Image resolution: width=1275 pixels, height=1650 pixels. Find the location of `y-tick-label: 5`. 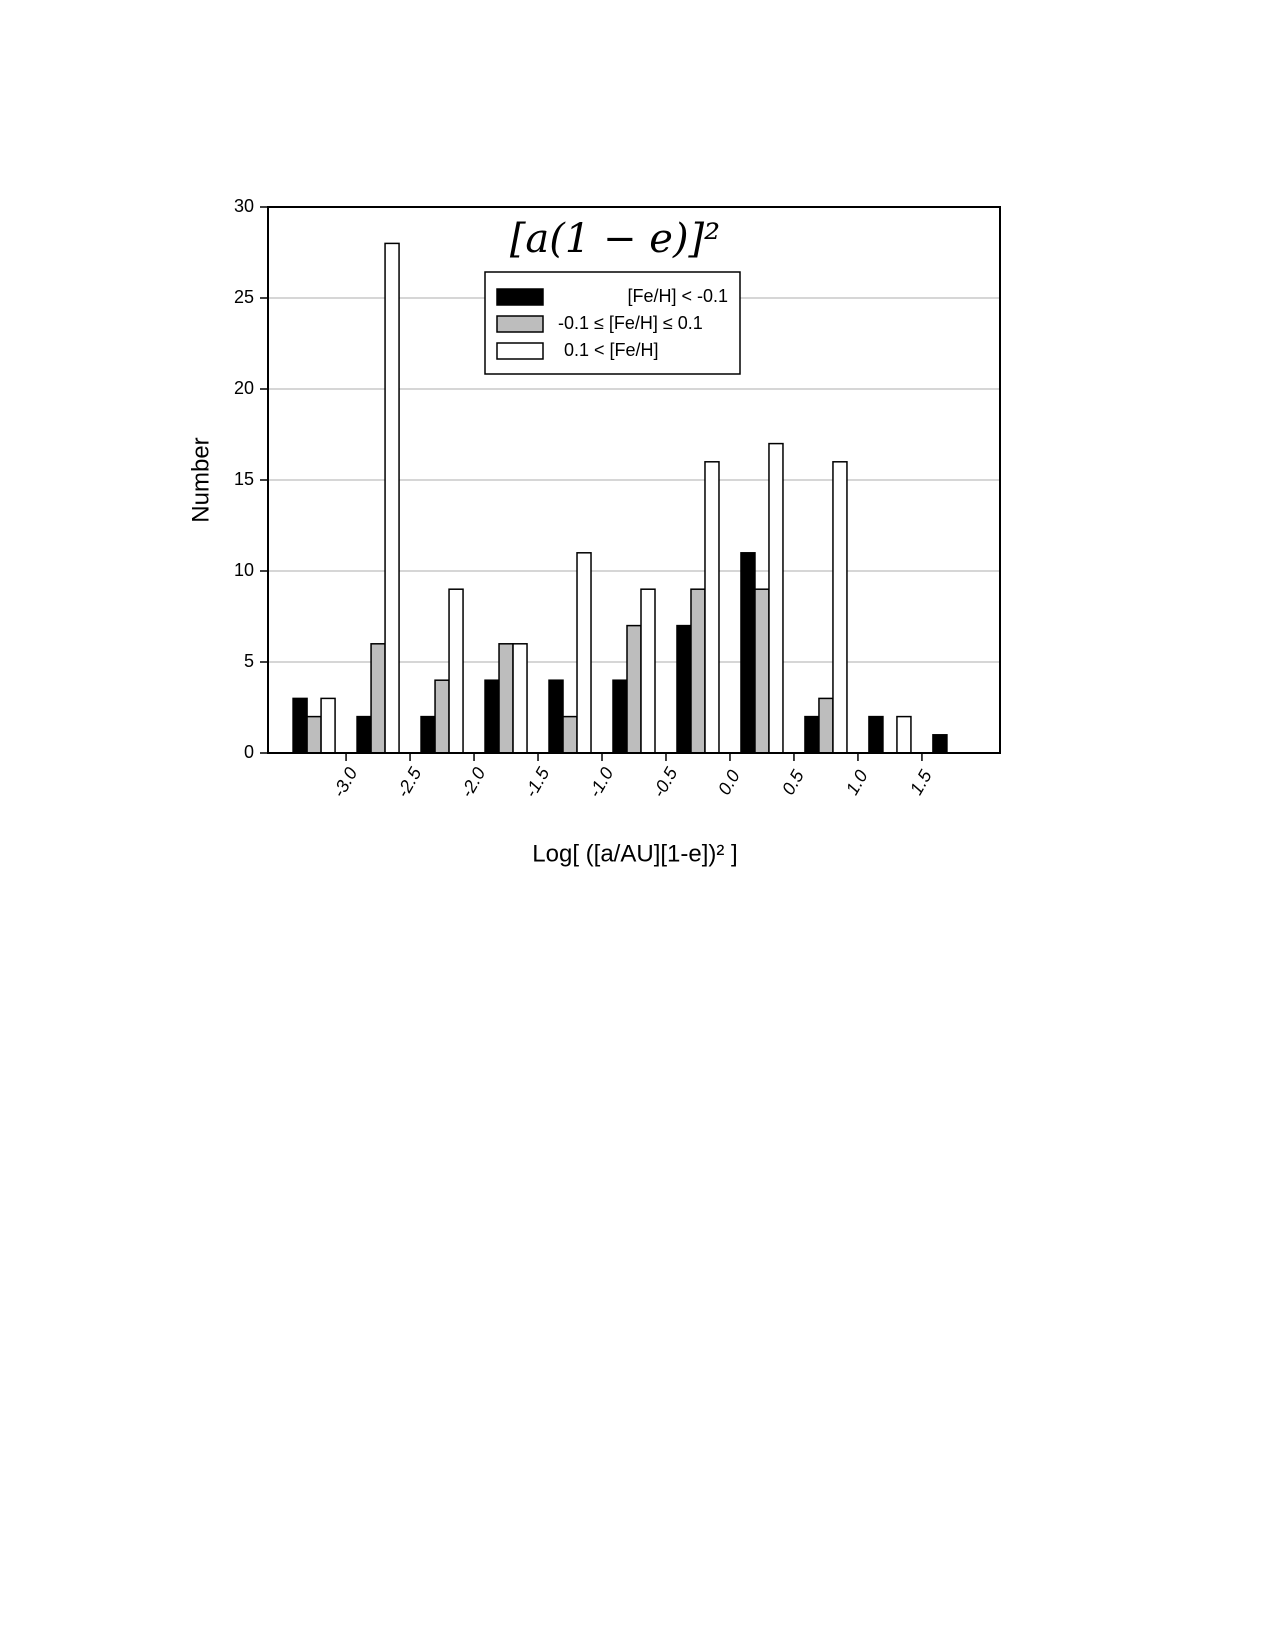

y-tick-label: 5 is located at coordinates (249, 661).